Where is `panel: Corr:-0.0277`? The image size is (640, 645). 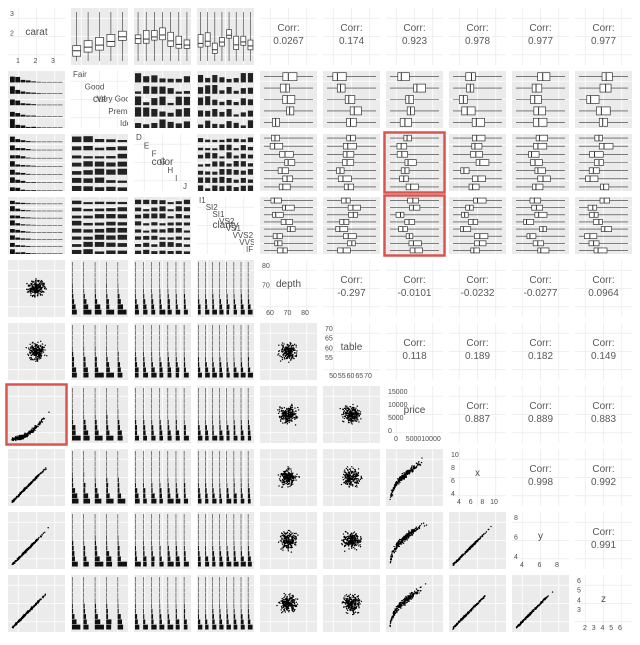
panel: Corr:-0.0277 is located at coordinates (540, 288).